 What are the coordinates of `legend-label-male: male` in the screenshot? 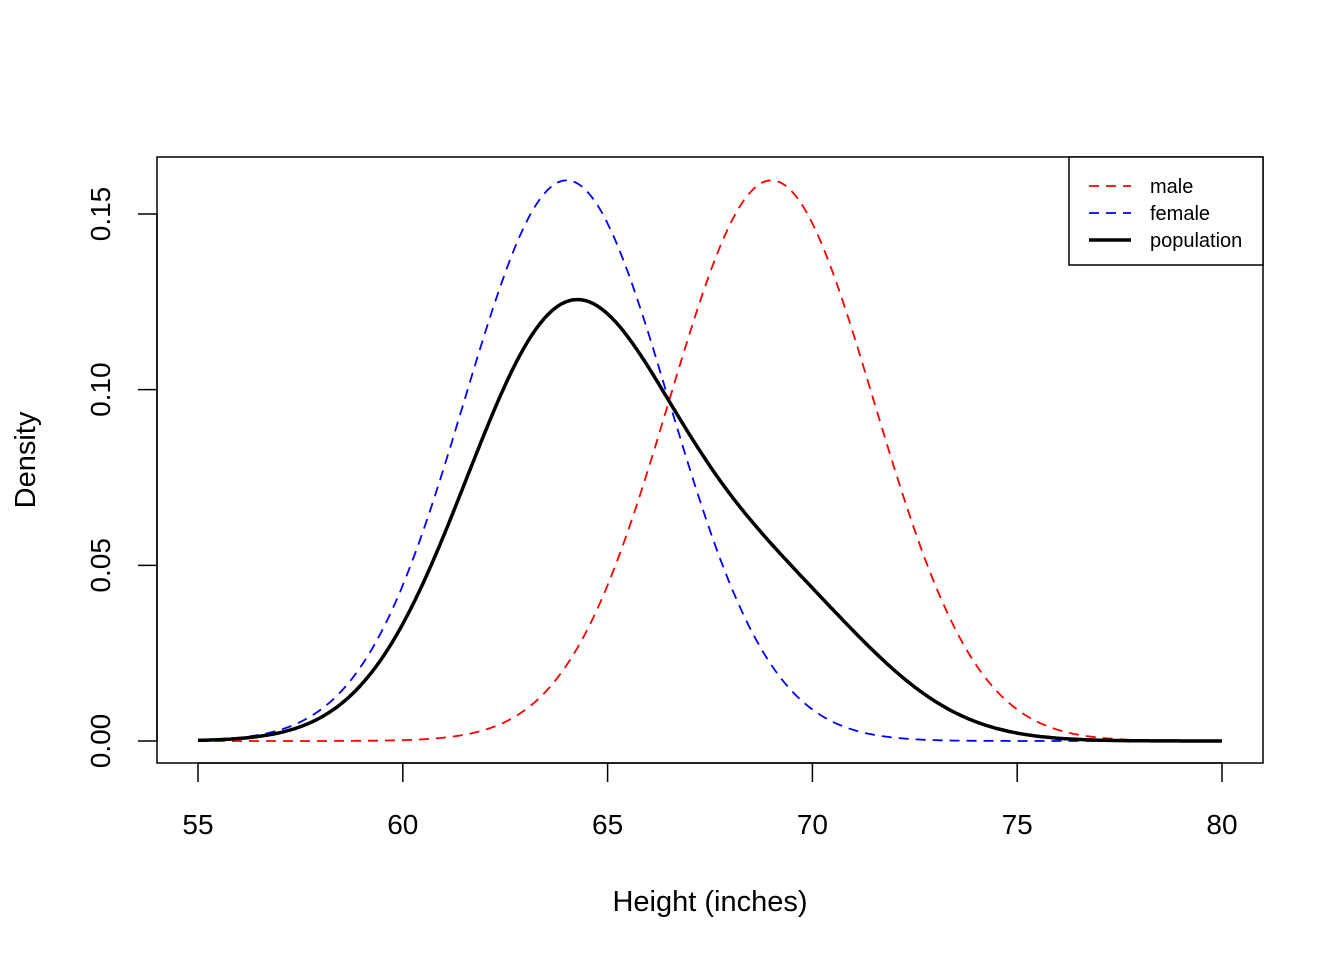 It's located at (1171, 187).